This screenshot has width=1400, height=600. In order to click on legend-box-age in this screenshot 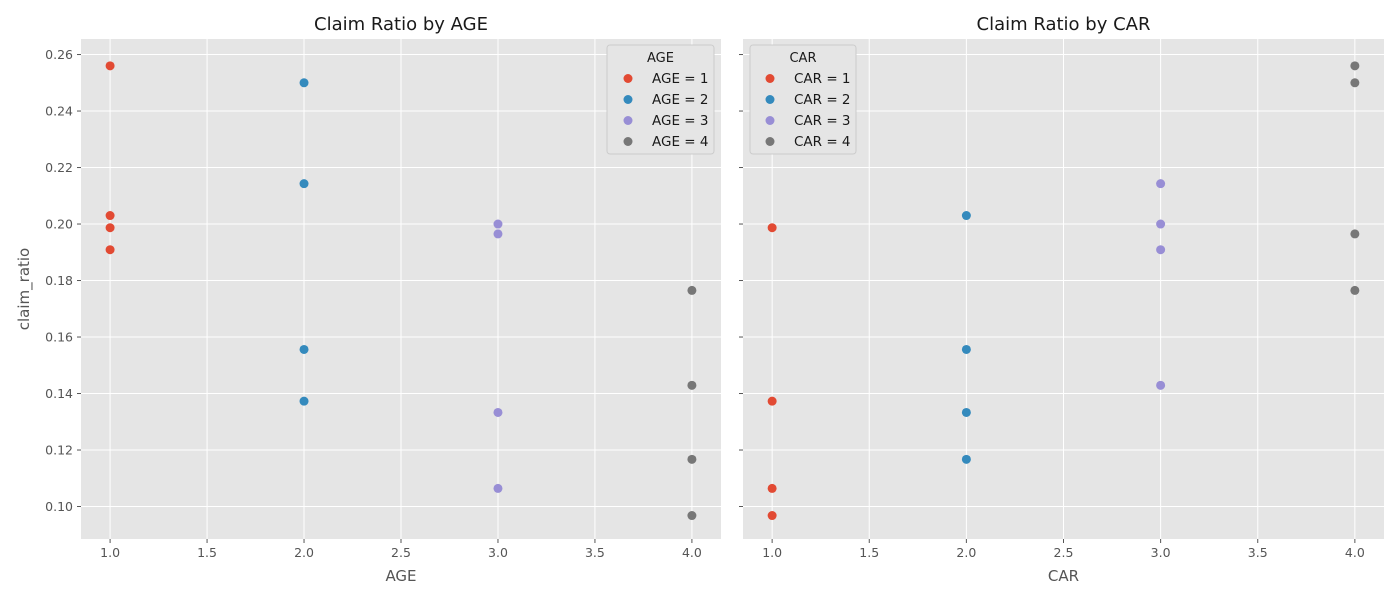, I will do `click(660, 99)`.